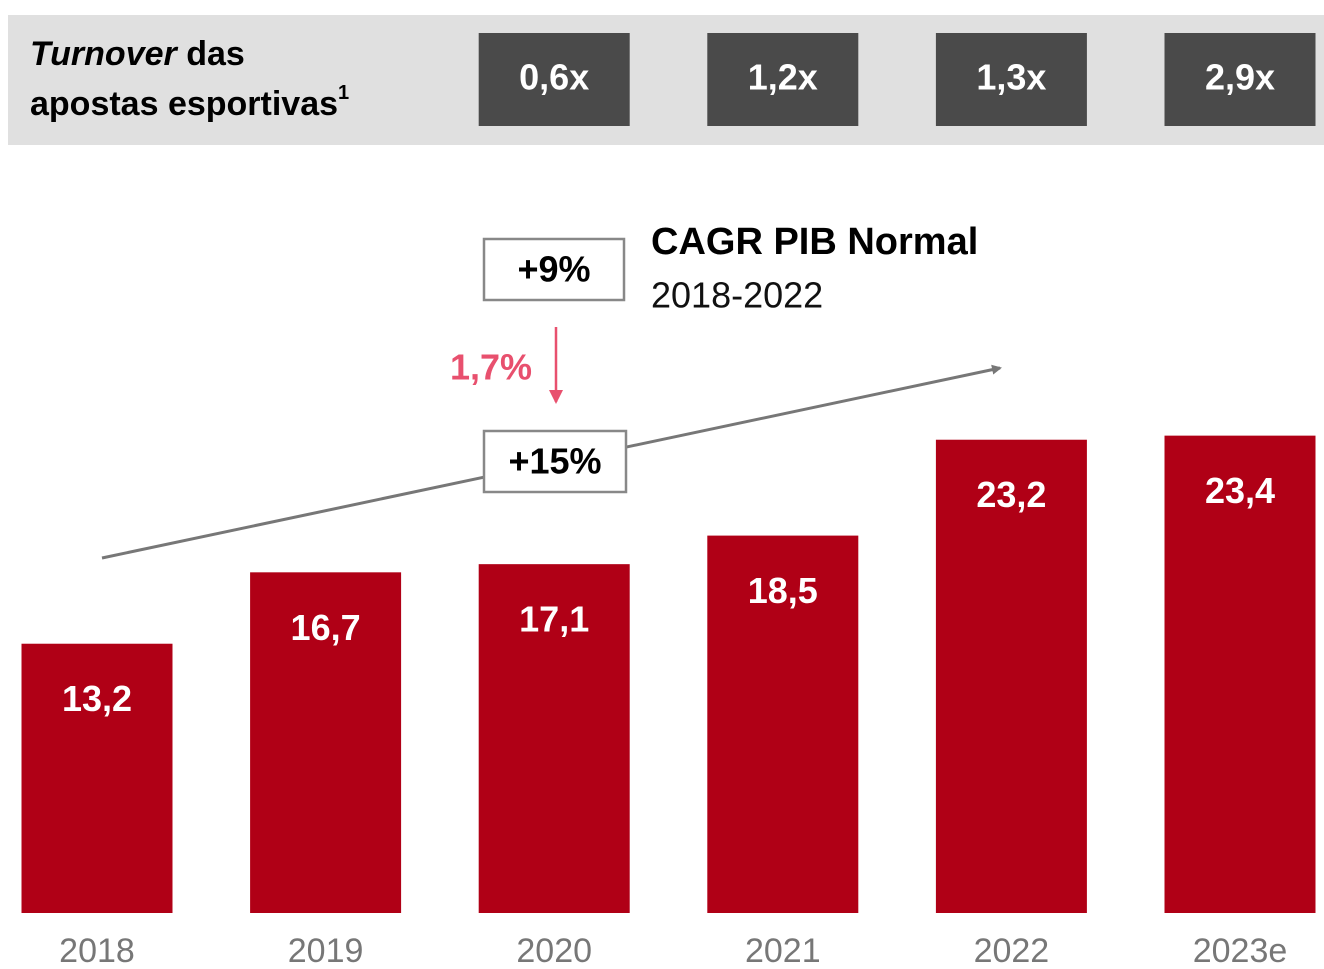 The image size is (1324, 969). I want to click on x-tick-label: 2018, so click(97, 950).